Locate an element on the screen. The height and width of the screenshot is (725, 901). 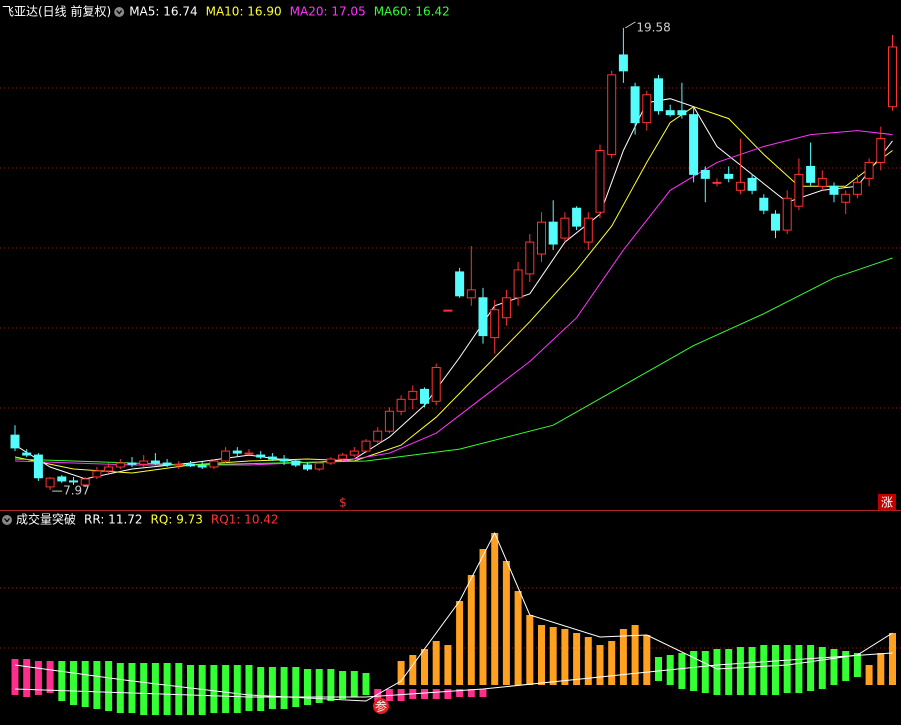
rise-marker: 涨 is located at coordinates (887, 502).